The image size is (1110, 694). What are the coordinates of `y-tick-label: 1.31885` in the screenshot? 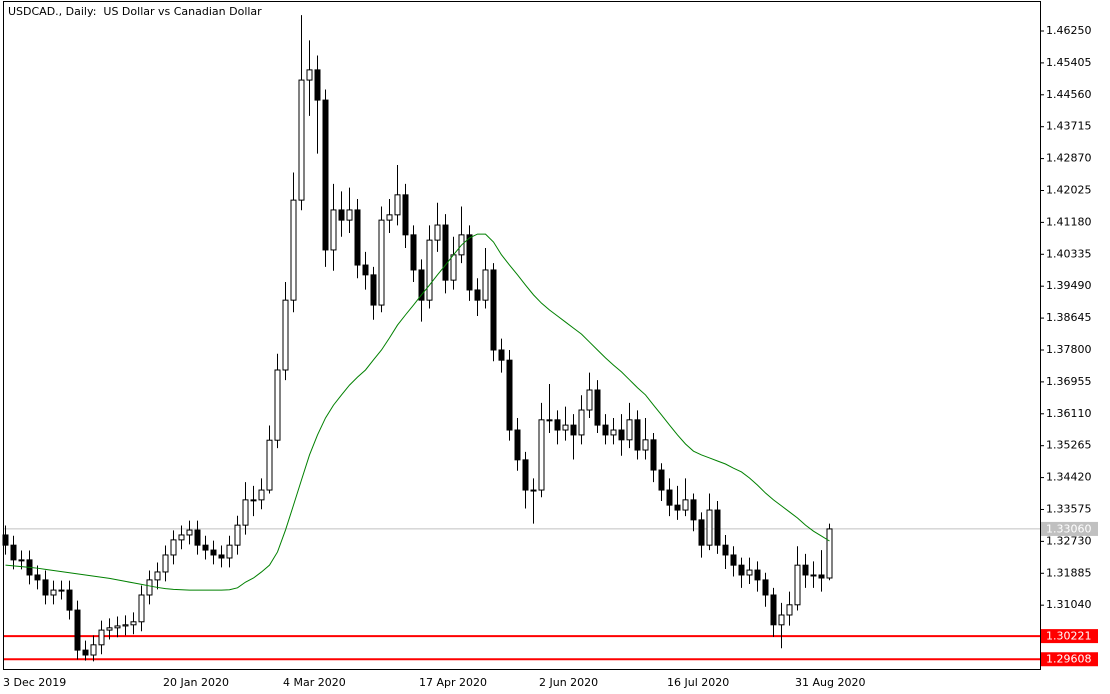 It's located at (1069, 572).